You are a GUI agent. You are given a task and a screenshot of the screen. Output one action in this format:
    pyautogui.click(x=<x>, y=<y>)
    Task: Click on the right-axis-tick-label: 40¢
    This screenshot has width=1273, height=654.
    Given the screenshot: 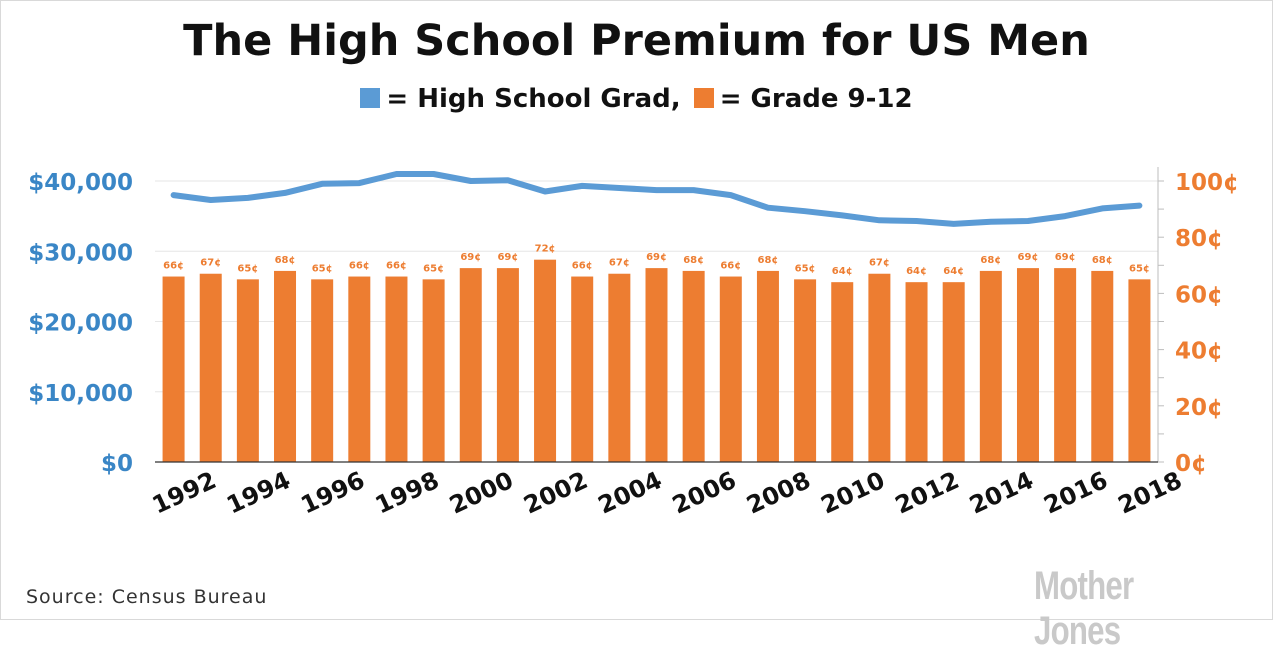 What is the action you would take?
    pyautogui.click(x=1199, y=352)
    